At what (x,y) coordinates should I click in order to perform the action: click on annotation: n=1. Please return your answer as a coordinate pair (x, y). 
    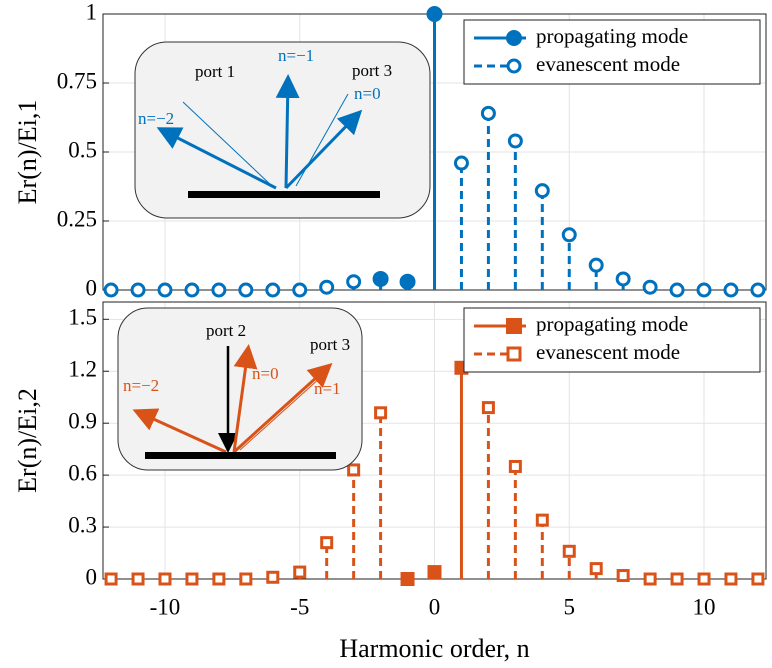
    Looking at the image, I should click on (327, 388).